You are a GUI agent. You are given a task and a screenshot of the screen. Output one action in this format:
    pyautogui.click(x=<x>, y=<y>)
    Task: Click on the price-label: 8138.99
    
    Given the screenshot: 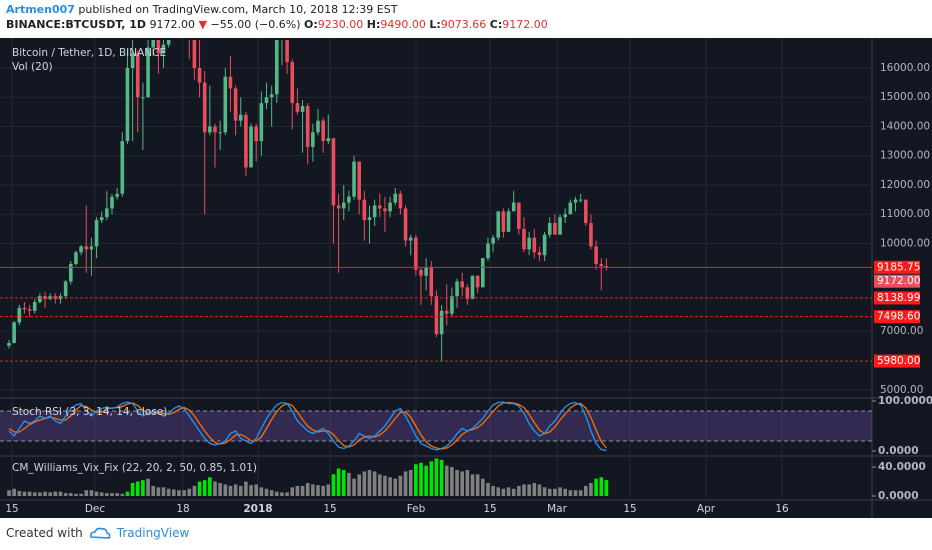 What is the action you would take?
    pyautogui.click(x=898, y=298)
    